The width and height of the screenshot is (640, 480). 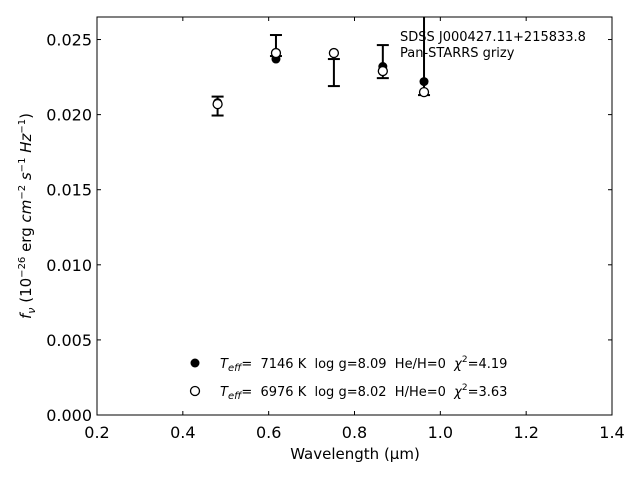 What do you see at coordinates (195, 363) in the screenshot?
I see `legend-marker-filled` at bounding box center [195, 363].